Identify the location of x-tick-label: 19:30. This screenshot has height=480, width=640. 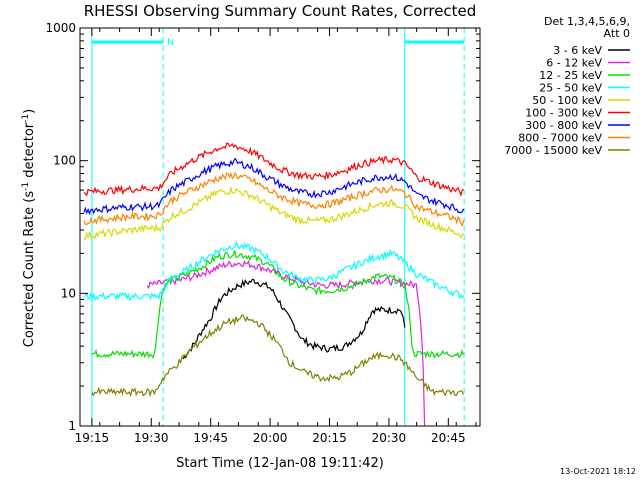
(151, 438).